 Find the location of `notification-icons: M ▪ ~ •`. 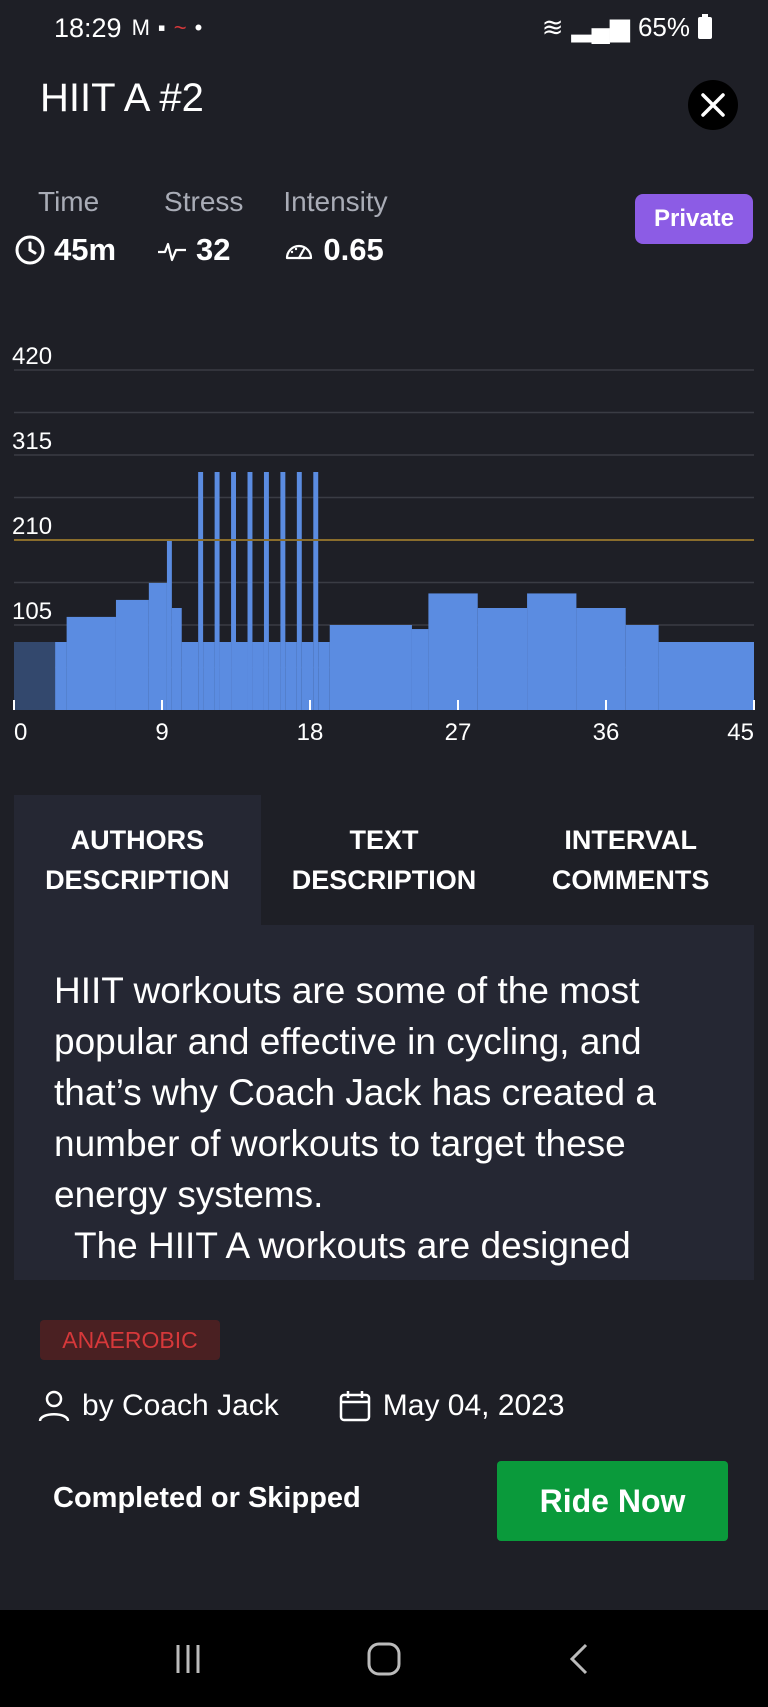

notification-icons: M ▪ ~ • is located at coordinates (167, 28).